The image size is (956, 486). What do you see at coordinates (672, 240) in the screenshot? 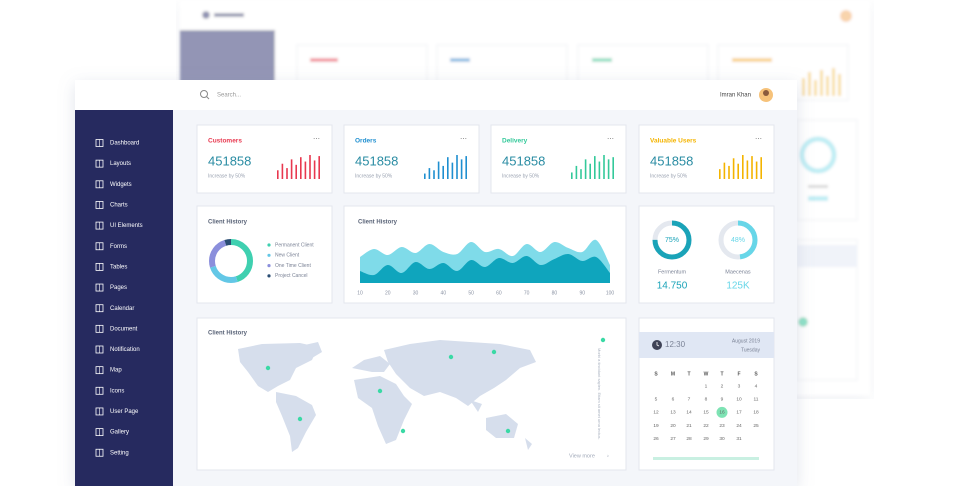
I see `gauge-arc` at bounding box center [672, 240].